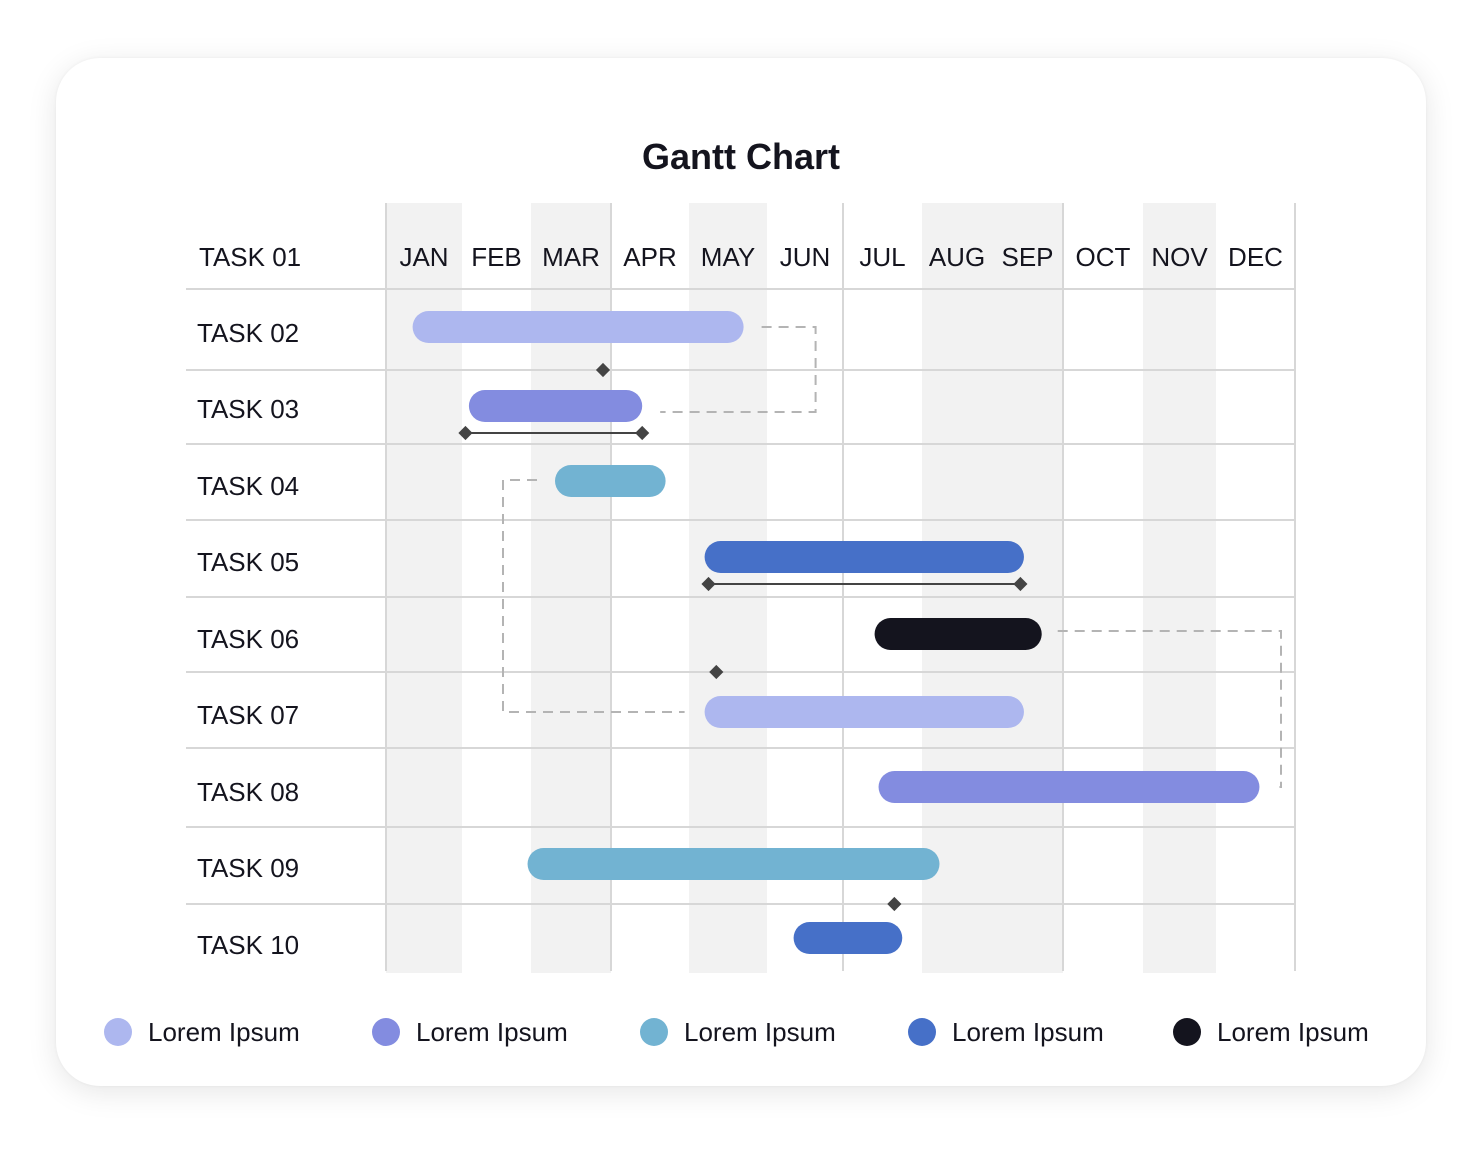 This screenshot has height=1162, width=1482. Describe the element at coordinates (1179, 588) in the screenshot. I see `shaded-month-nov` at that location.